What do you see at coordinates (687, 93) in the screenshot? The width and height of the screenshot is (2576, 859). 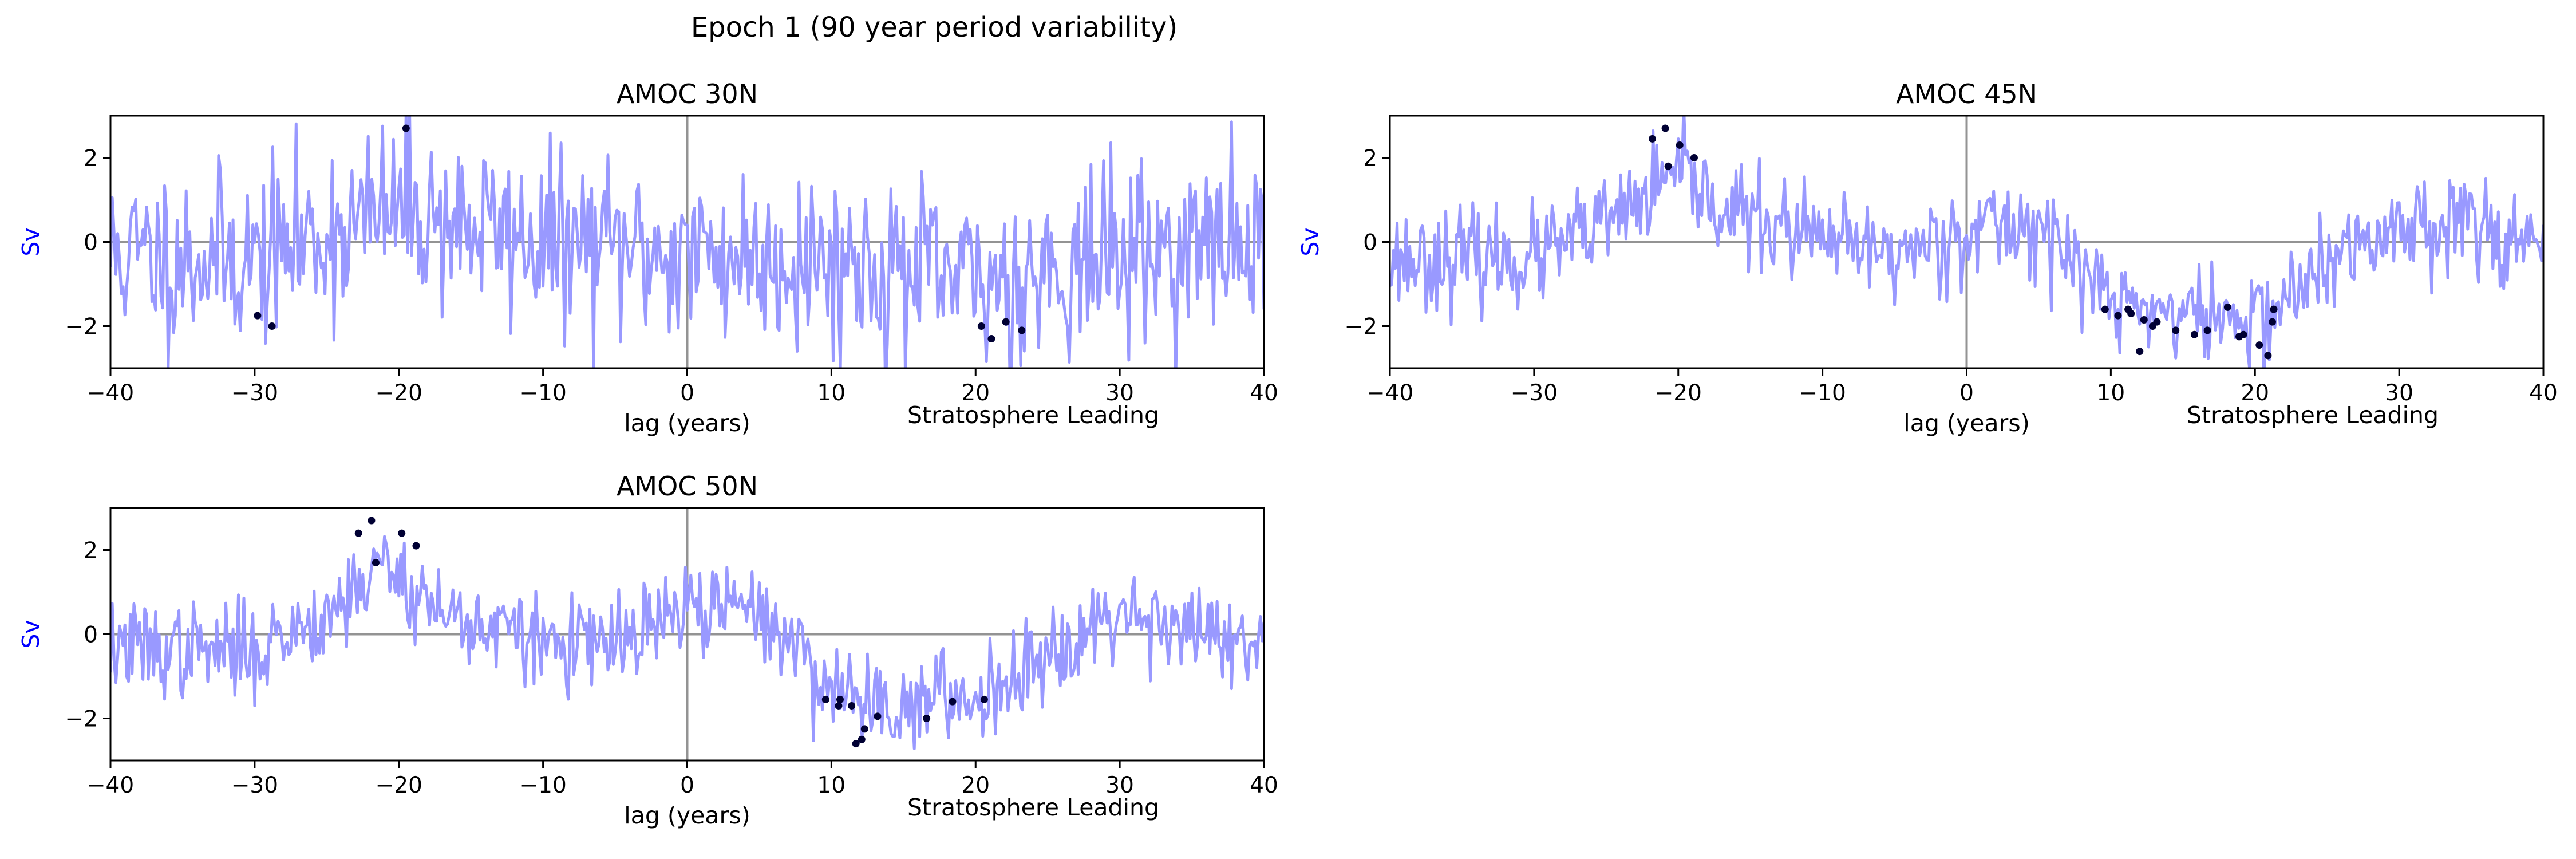 I see `panel-title: AMOC 30N` at bounding box center [687, 93].